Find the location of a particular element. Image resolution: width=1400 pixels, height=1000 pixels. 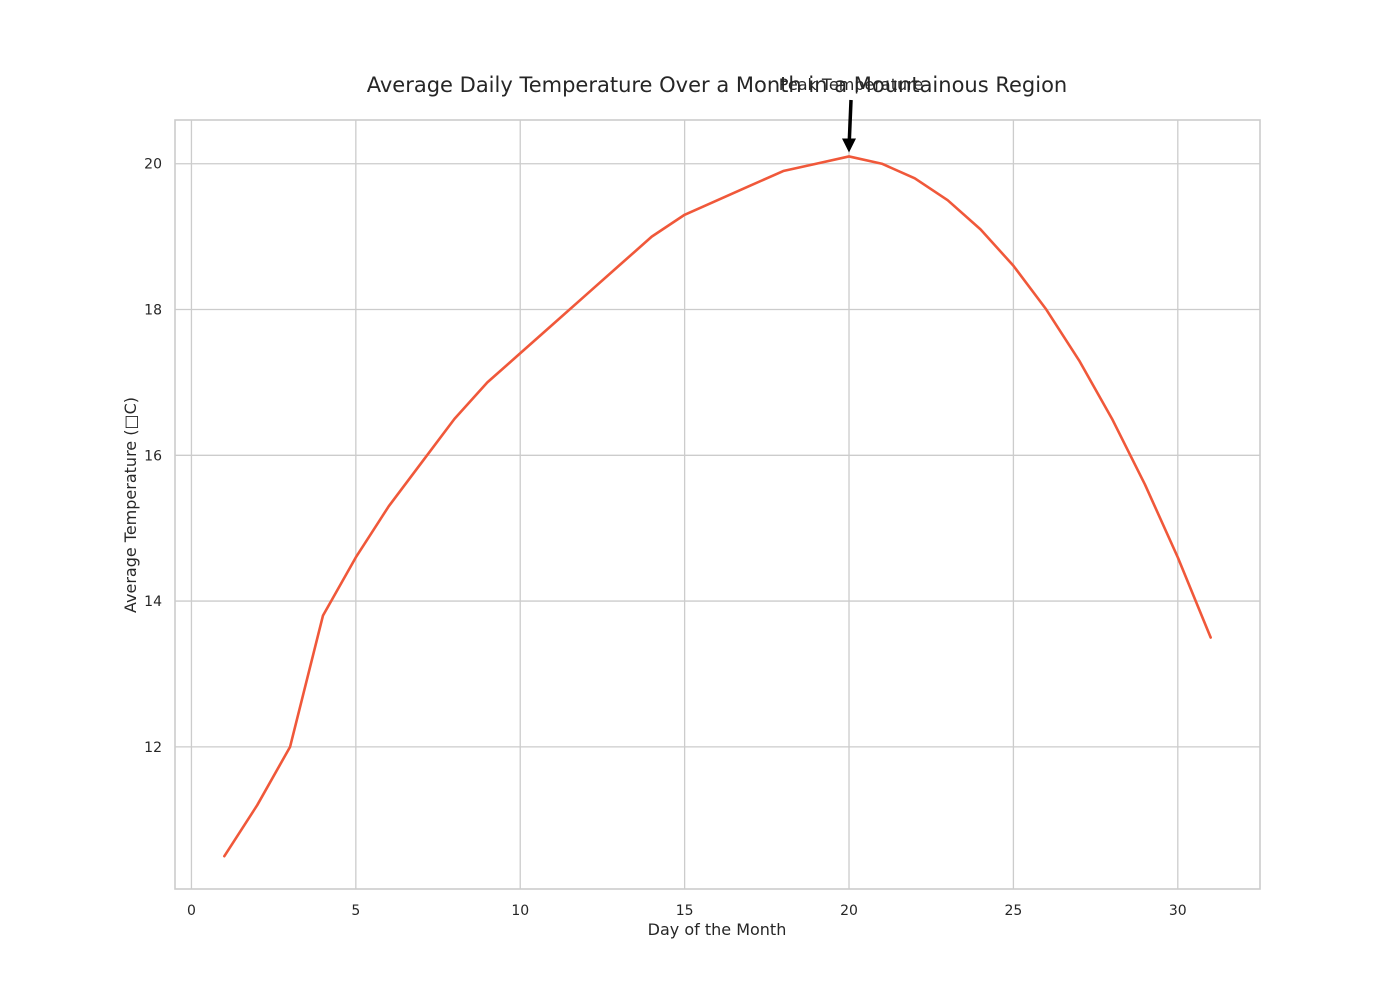

x-axis-label: Day of the Month is located at coordinates (717, 929).